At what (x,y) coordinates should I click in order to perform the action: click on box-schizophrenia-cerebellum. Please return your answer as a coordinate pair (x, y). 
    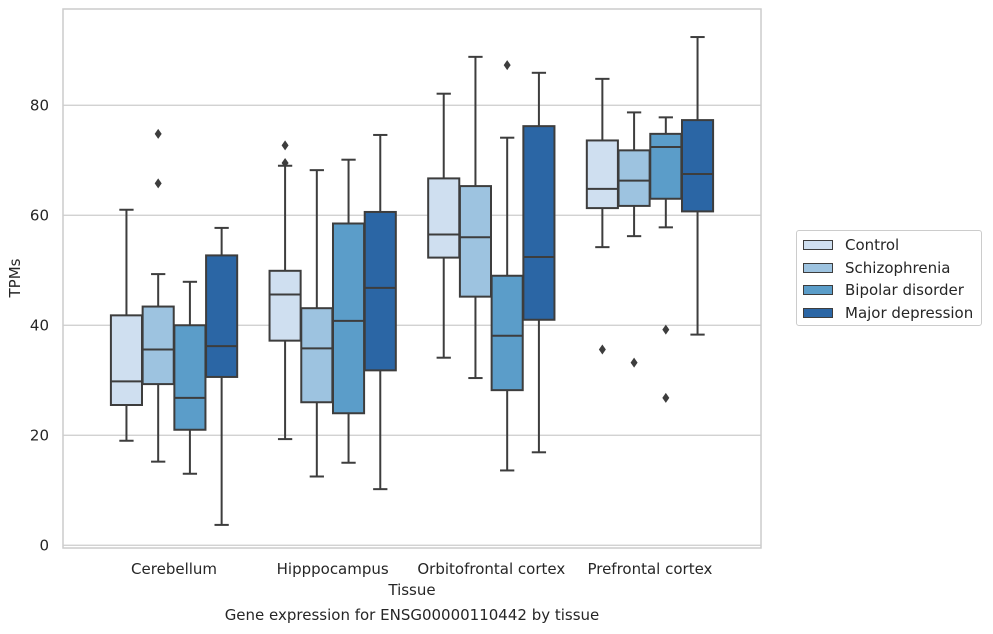
    Looking at the image, I should click on (158, 345).